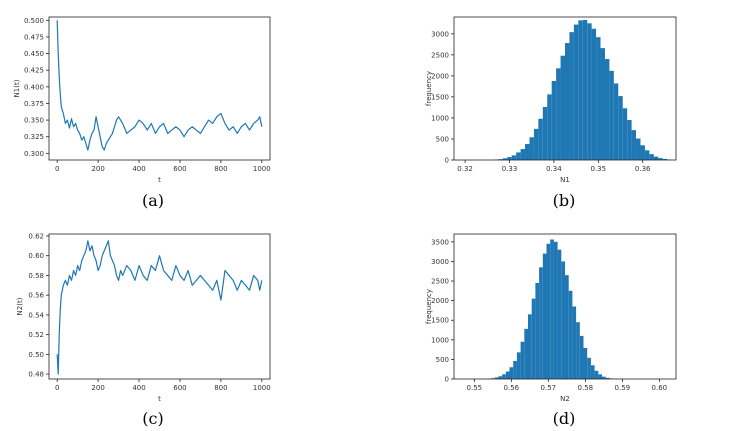 The image size is (731, 431). I want to click on y-tick-label: 0.500, so click(34, 21).